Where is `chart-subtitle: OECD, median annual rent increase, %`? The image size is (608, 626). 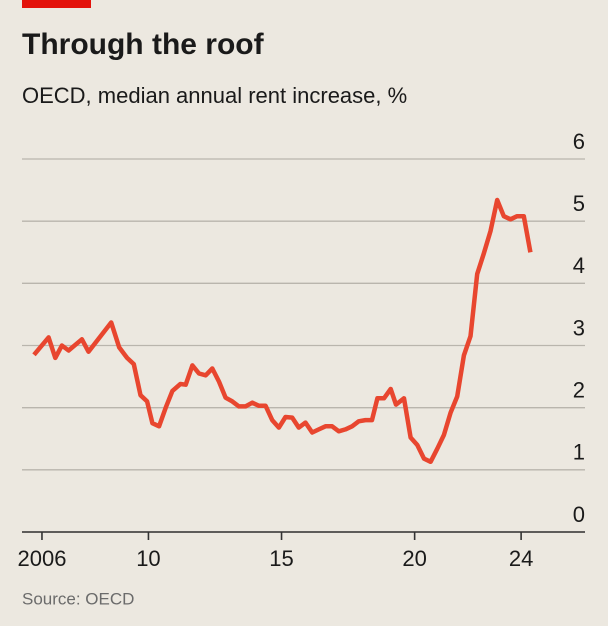
chart-subtitle: OECD, median annual rent increase, % is located at coordinates (214, 95).